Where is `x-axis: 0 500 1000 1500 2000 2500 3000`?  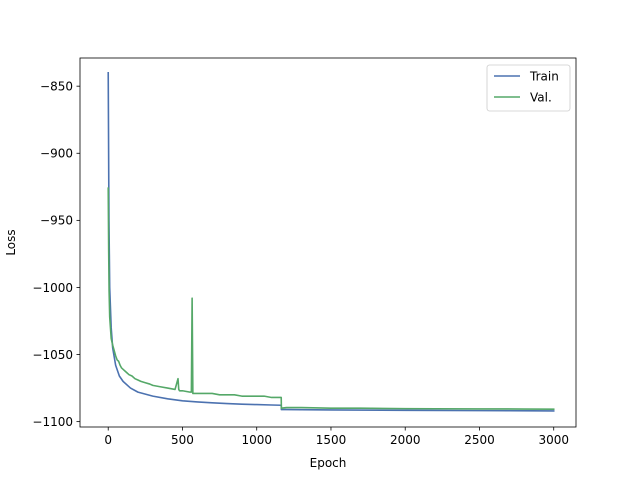 x-axis: 0 500 1000 1500 2000 2500 3000 is located at coordinates (336, 437).